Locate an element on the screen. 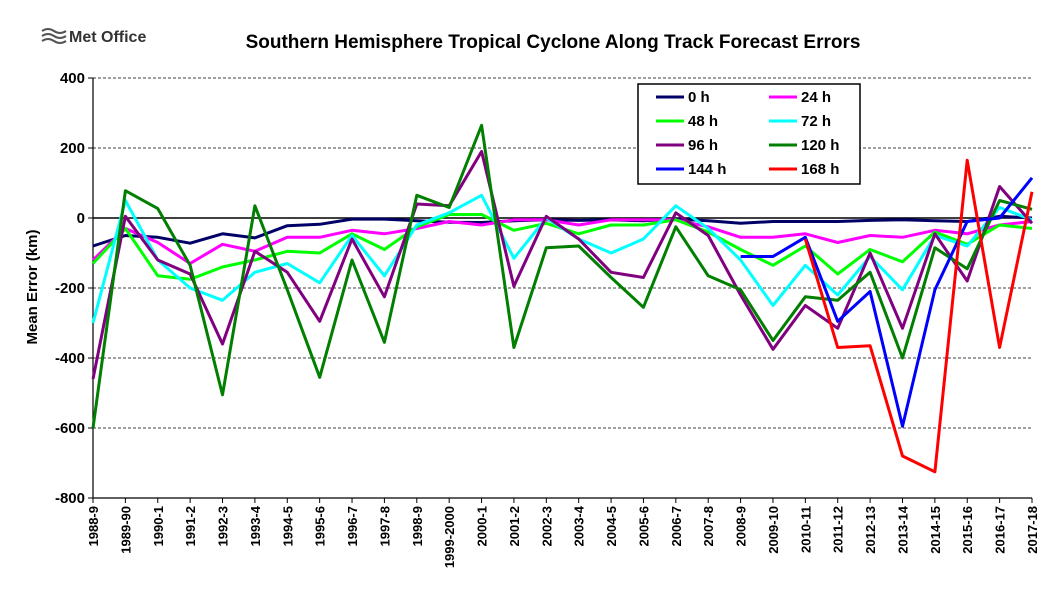 This screenshot has width=1062, height=597. x-tick-label: 1990-1 is located at coordinates (158, 526).